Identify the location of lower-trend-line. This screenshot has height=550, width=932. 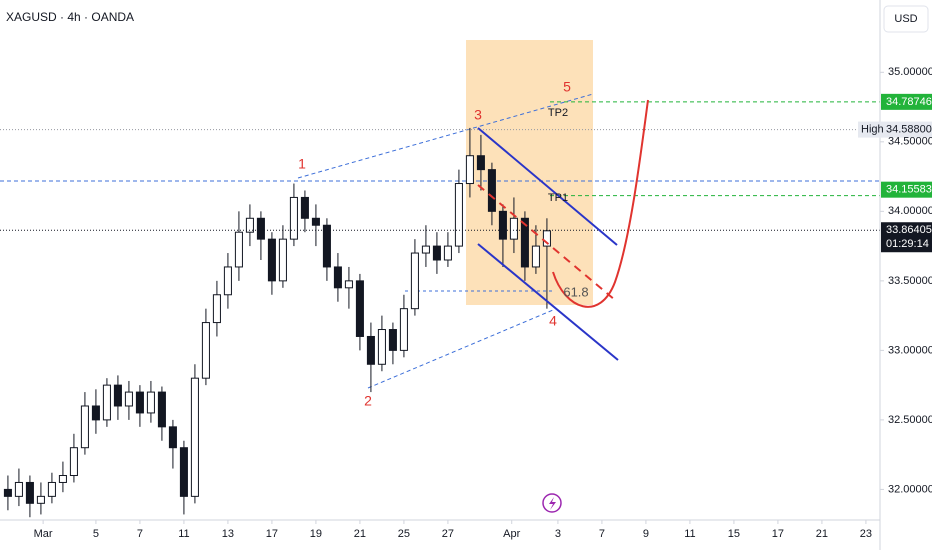
(460, 349).